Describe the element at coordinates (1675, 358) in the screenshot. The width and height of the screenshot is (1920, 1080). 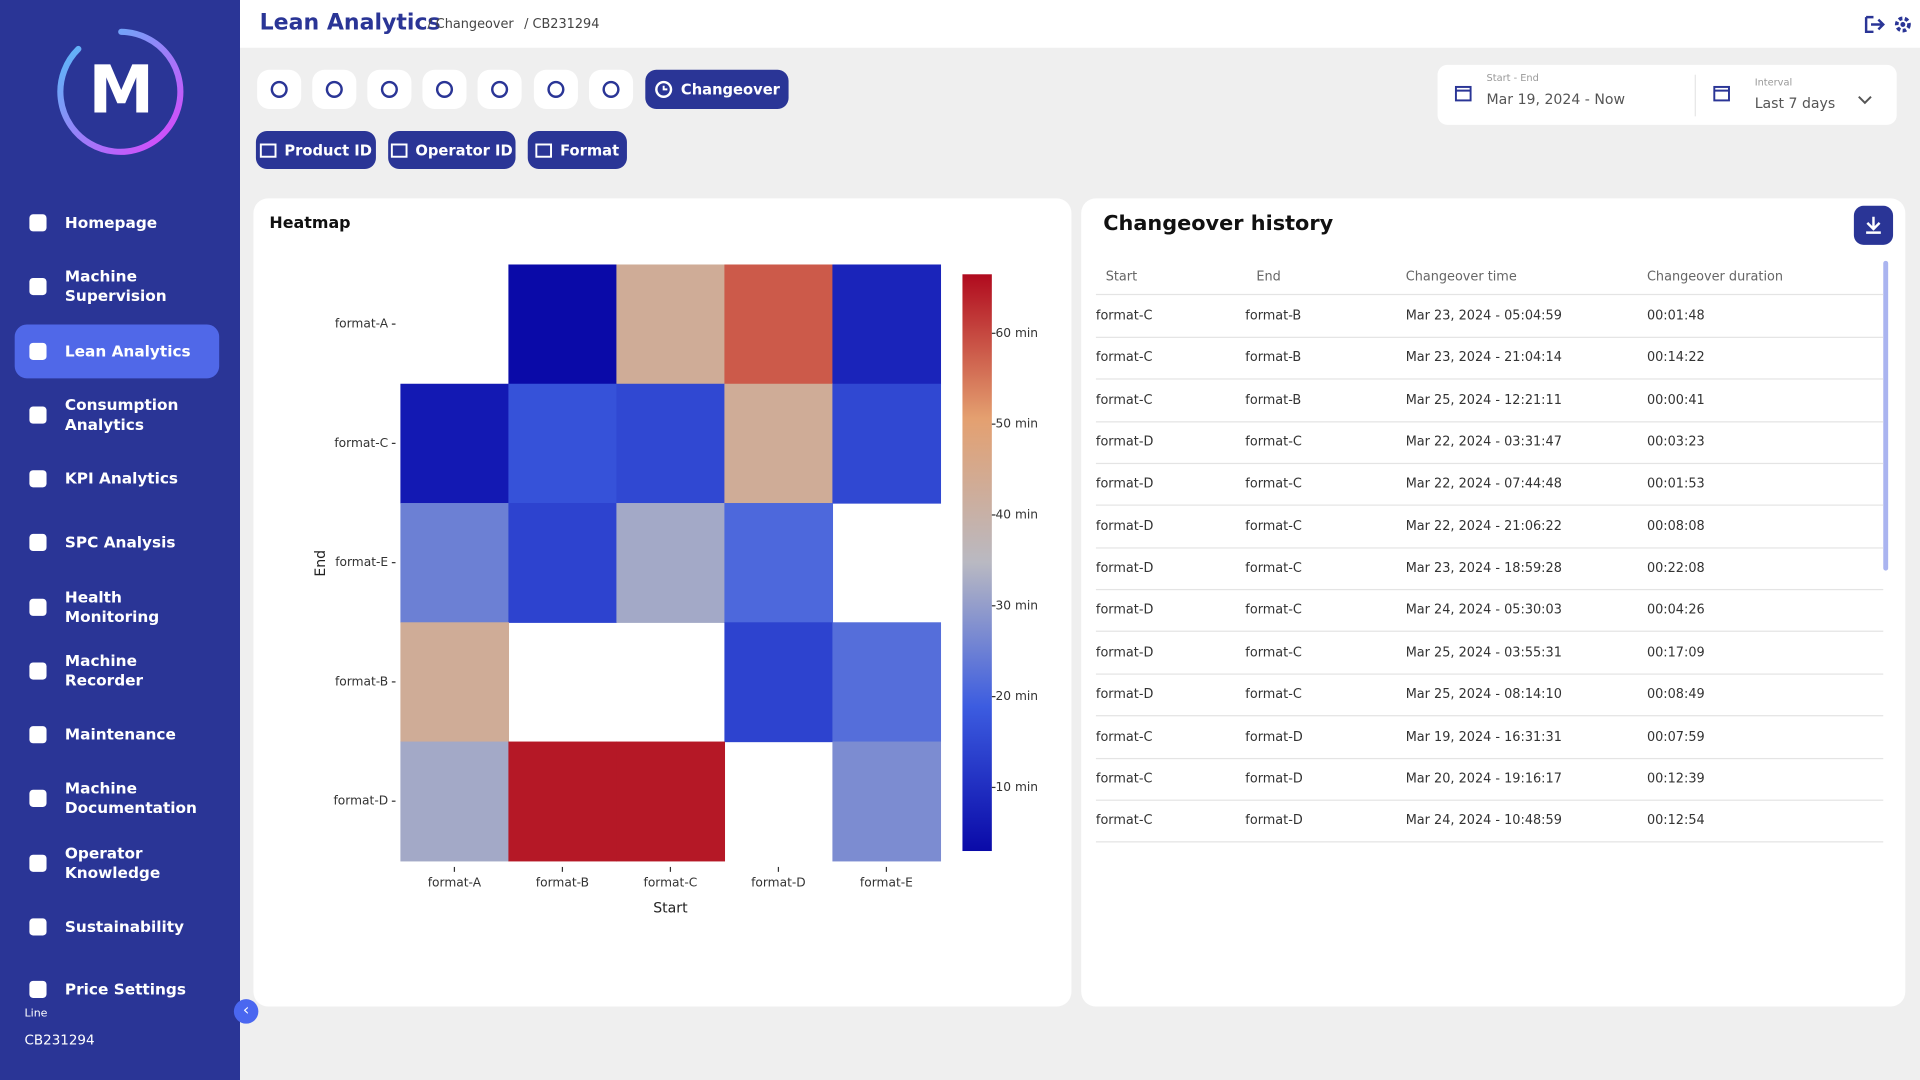
I see `table-cell: 00:14:22` at that location.